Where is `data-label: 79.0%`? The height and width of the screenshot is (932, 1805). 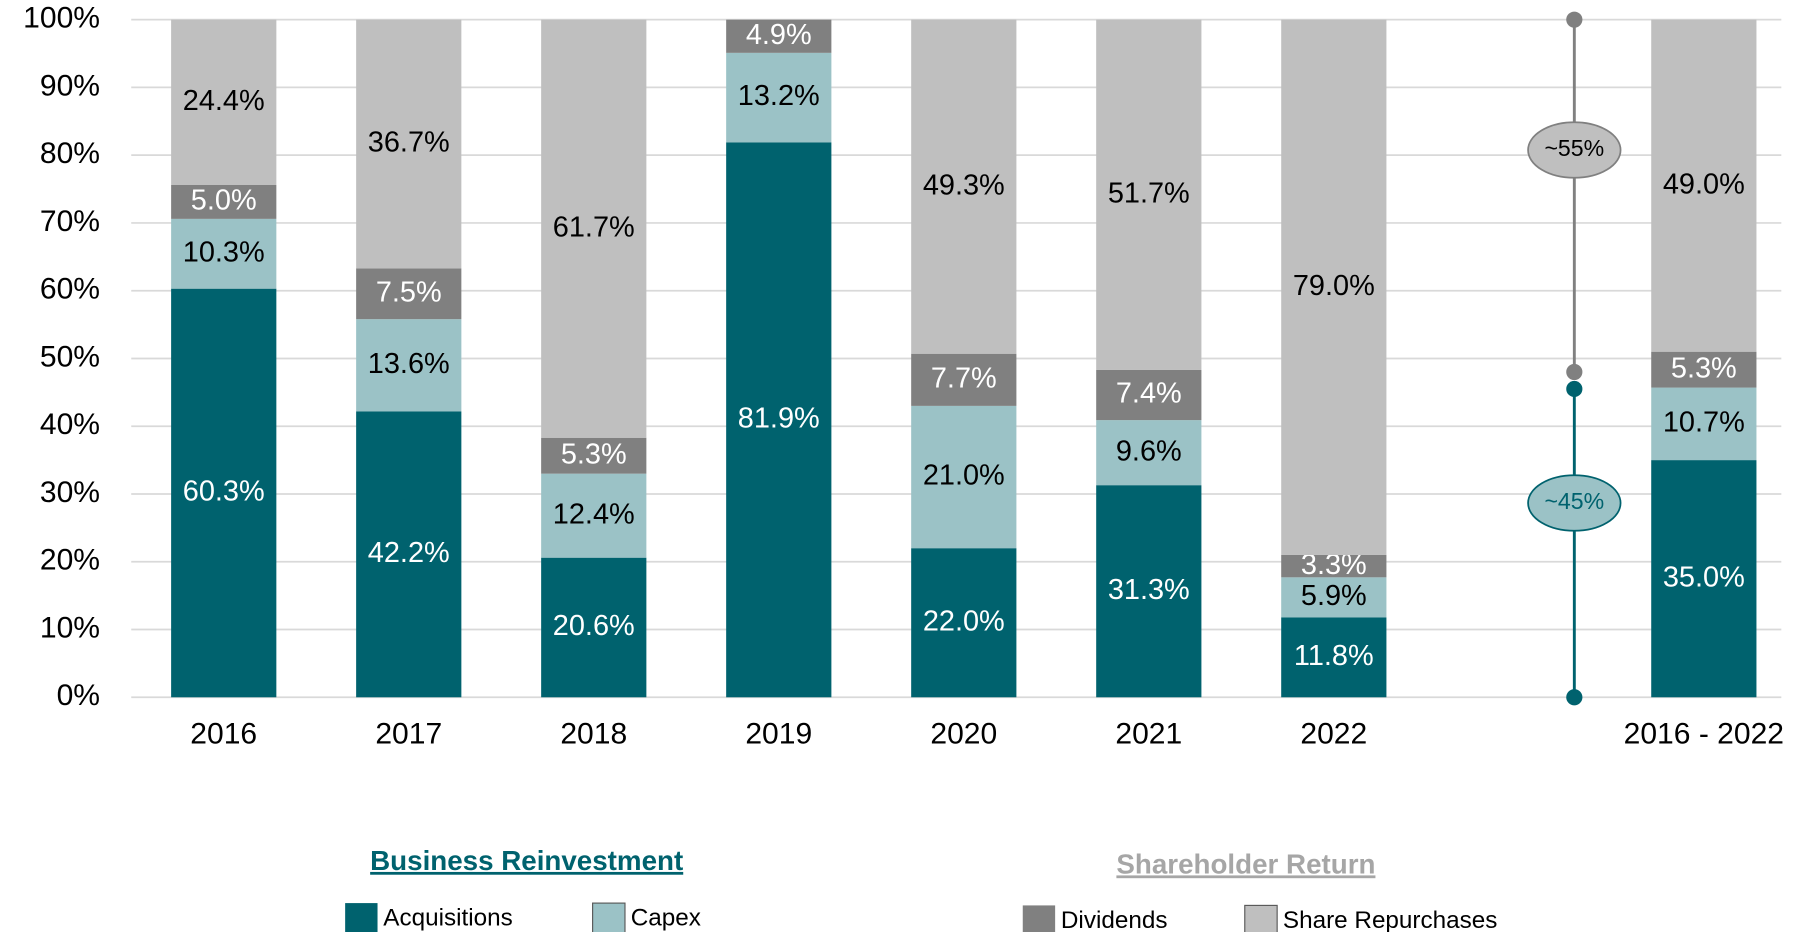 data-label: 79.0% is located at coordinates (1334, 286).